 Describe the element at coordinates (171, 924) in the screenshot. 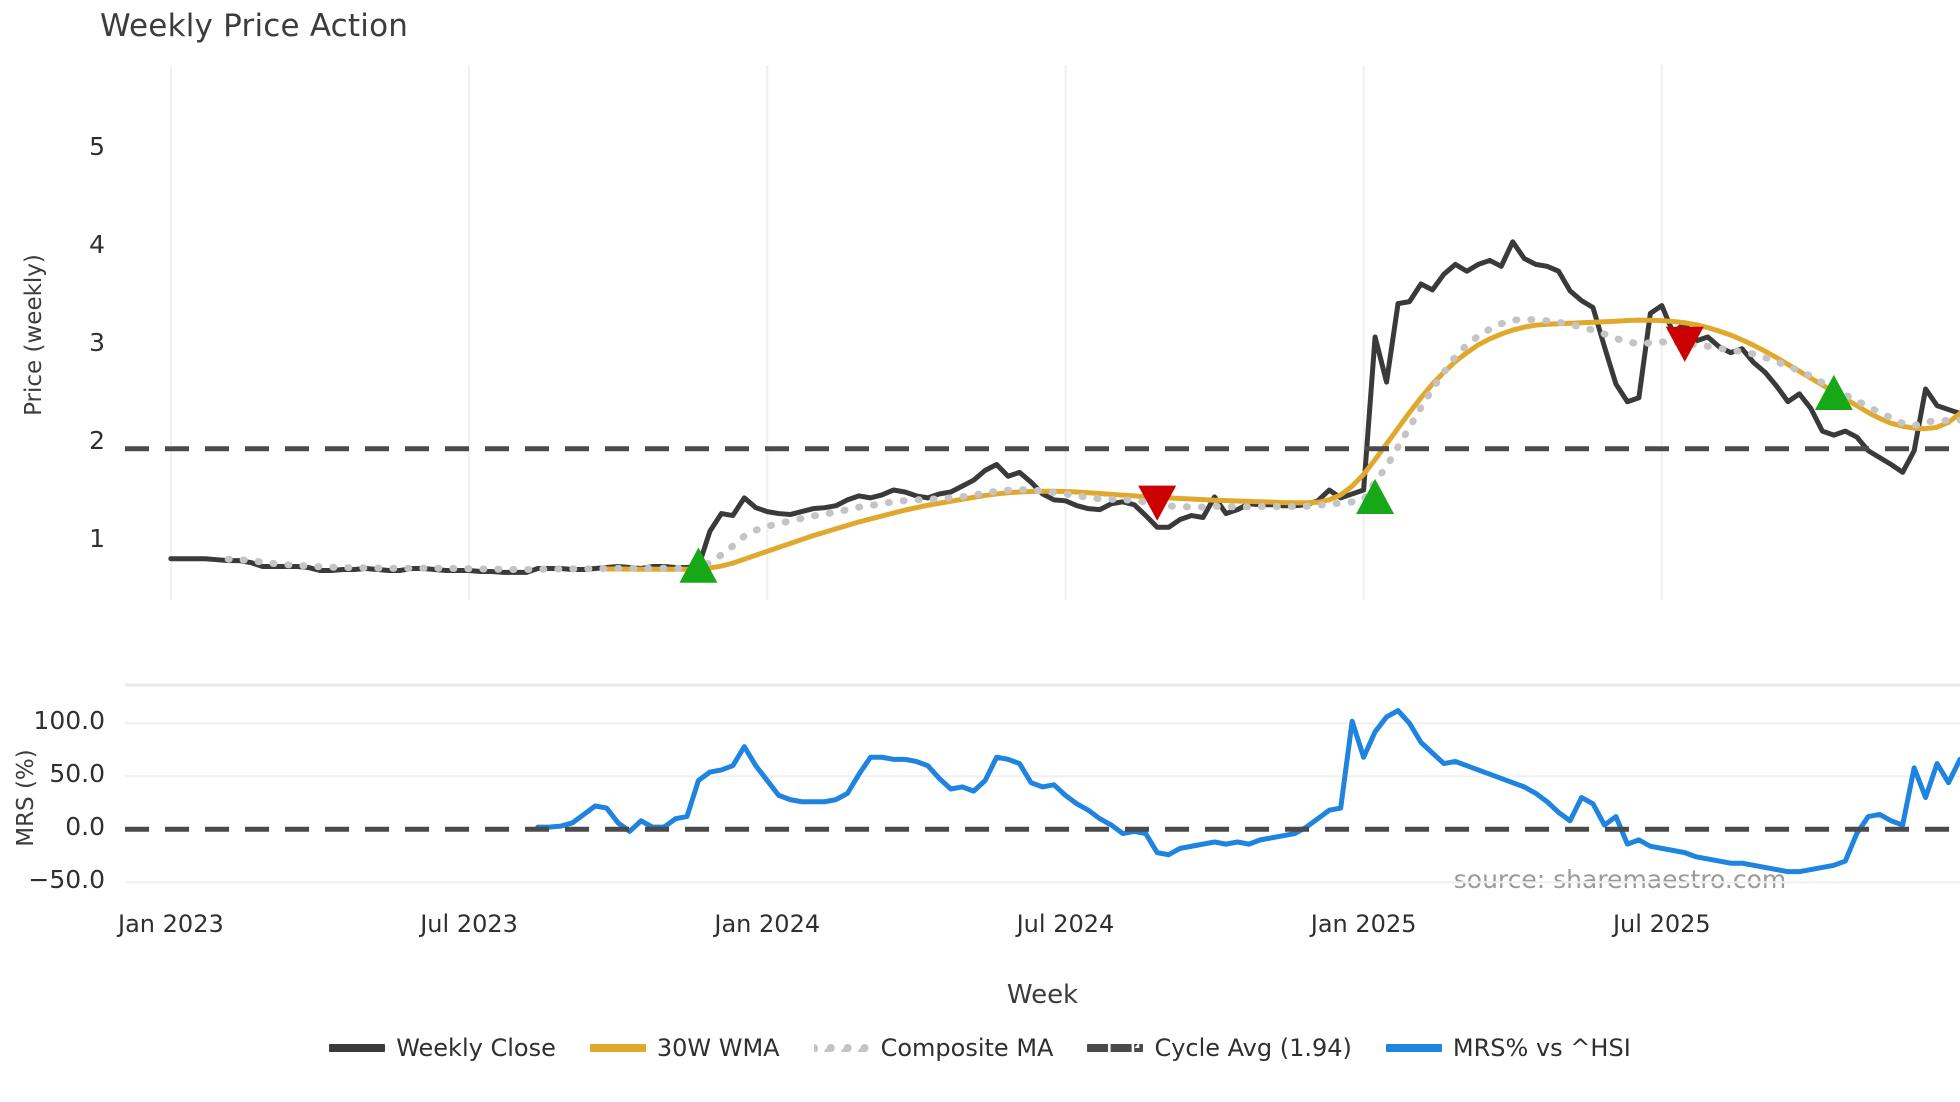

I see `x-axis-tick: Jan 2023` at that location.